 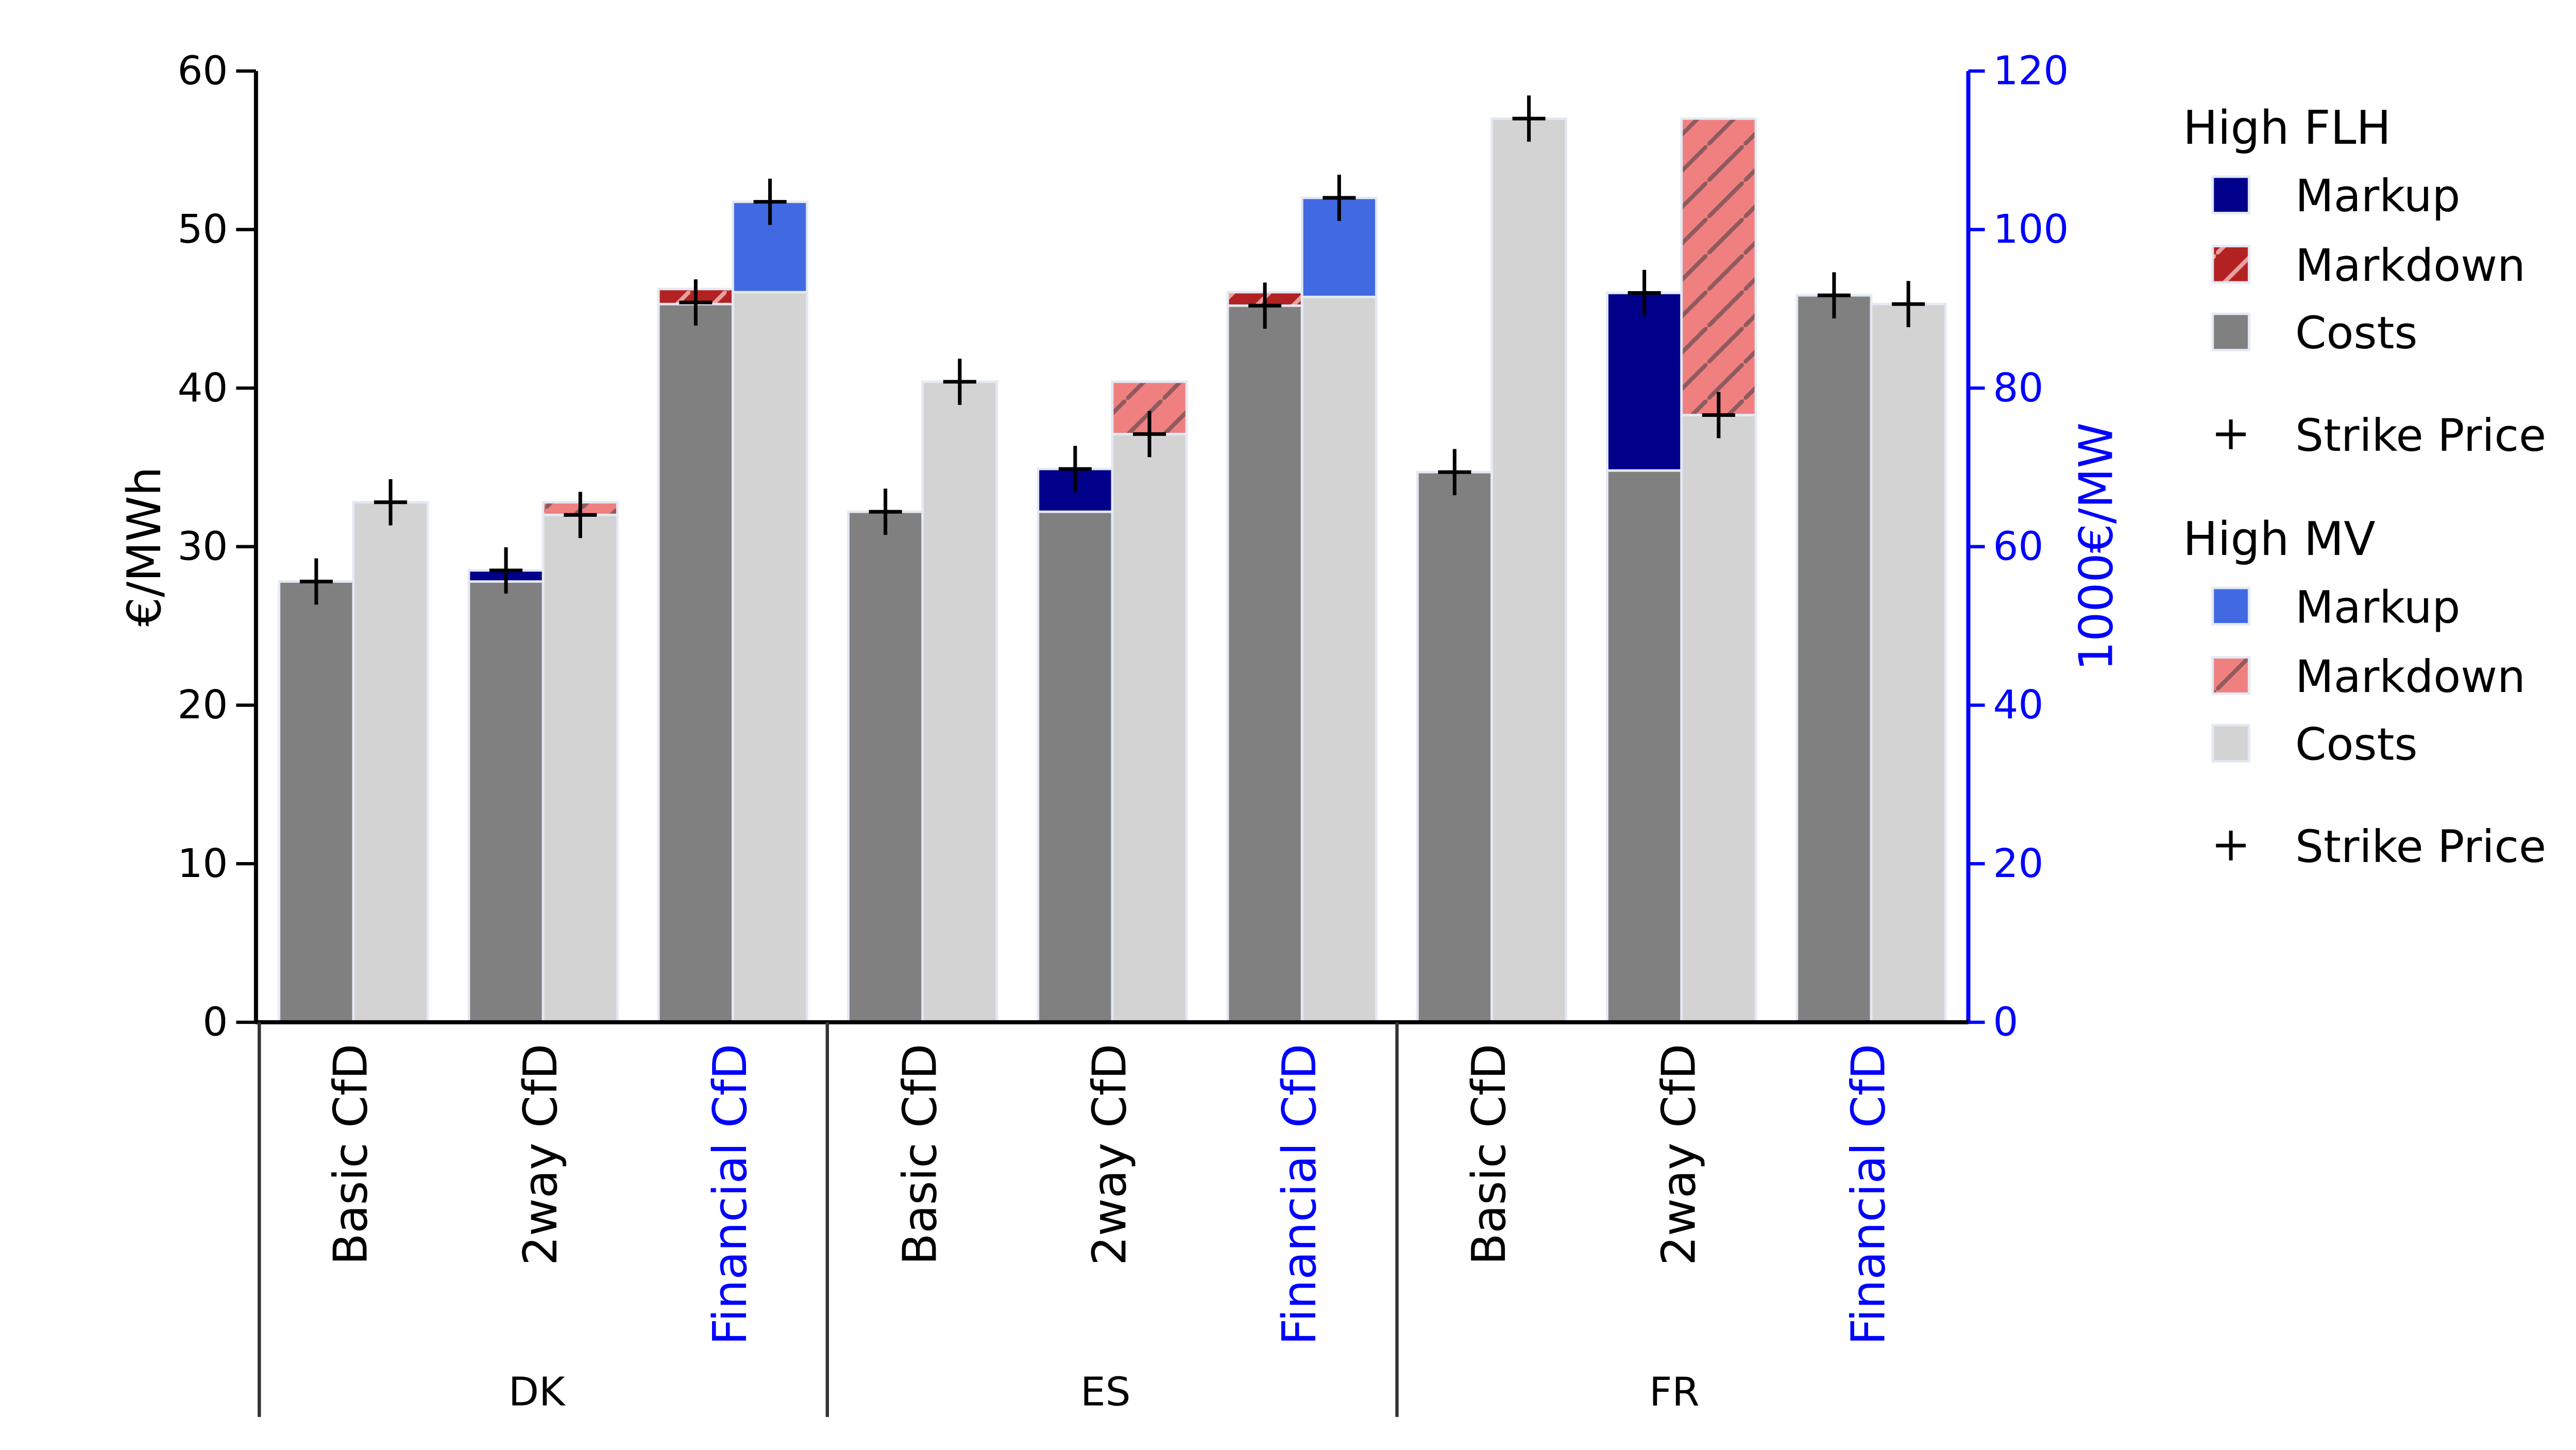 I want to click on legend-section-high-mv: High MV Markup Markdown Costs Strike Price, so click(x=2365, y=693).